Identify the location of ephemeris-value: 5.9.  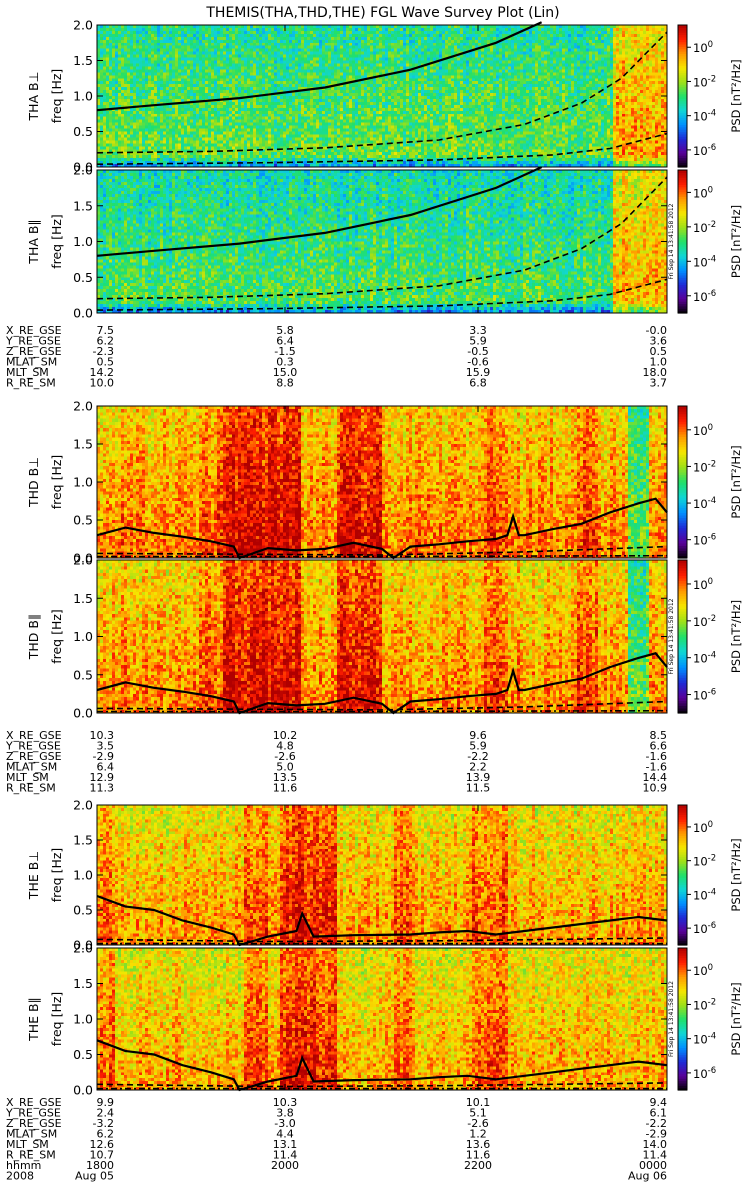
(478, 746).